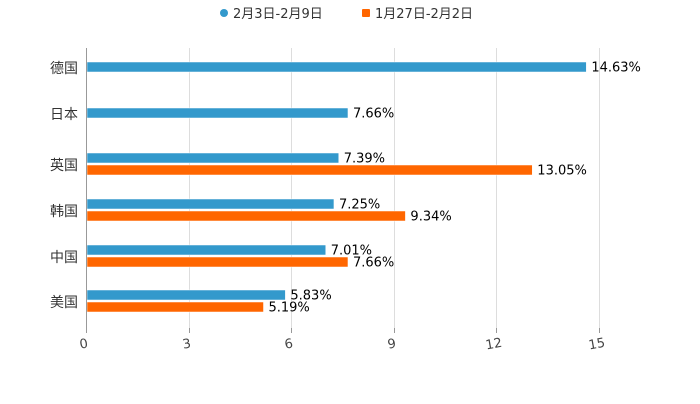  What do you see at coordinates (278, 14) in the screenshot?
I see `legend-label-0: 2月3日-2月9日` at bounding box center [278, 14].